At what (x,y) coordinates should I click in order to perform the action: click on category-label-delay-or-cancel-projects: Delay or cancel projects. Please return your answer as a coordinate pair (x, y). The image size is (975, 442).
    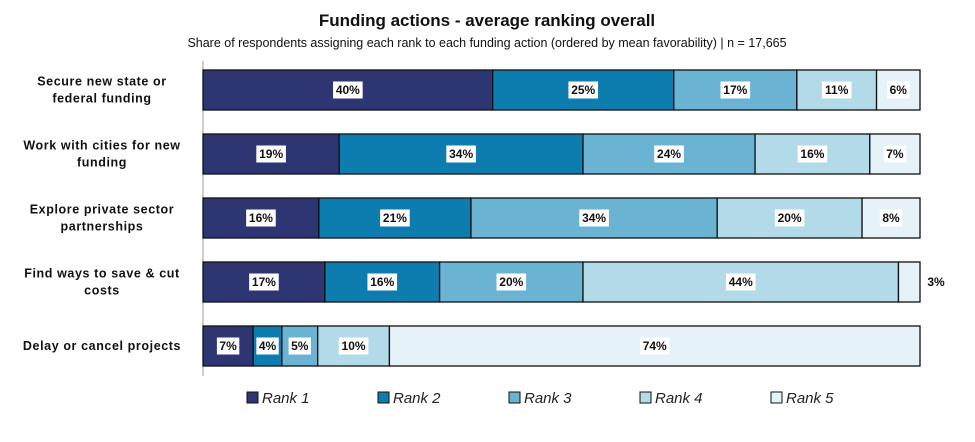
    Looking at the image, I should click on (102, 346).